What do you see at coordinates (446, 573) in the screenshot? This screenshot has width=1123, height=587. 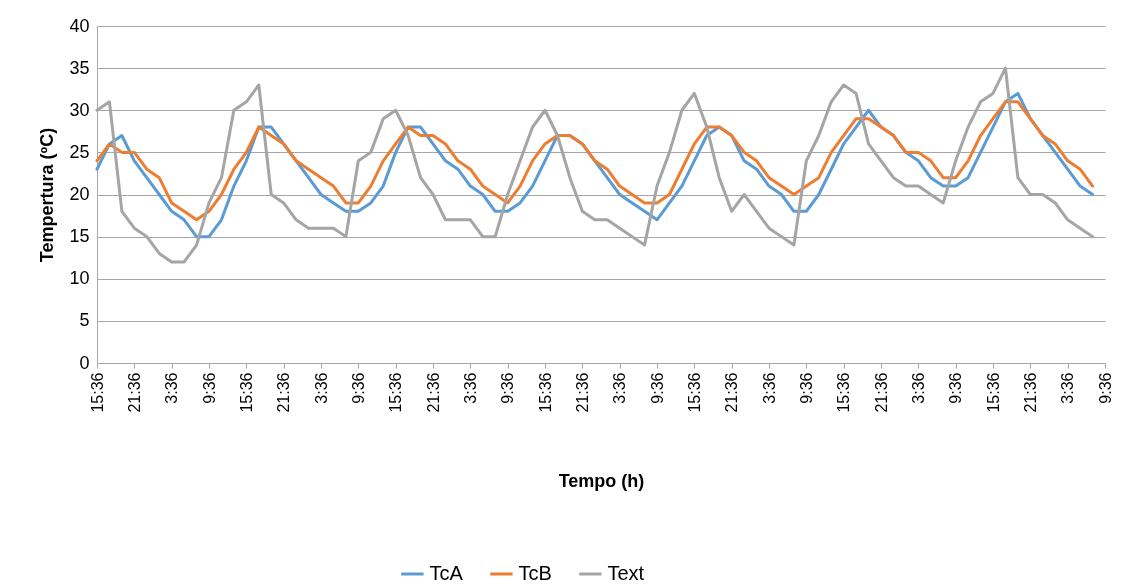 I see `legend-label: TcA` at bounding box center [446, 573].